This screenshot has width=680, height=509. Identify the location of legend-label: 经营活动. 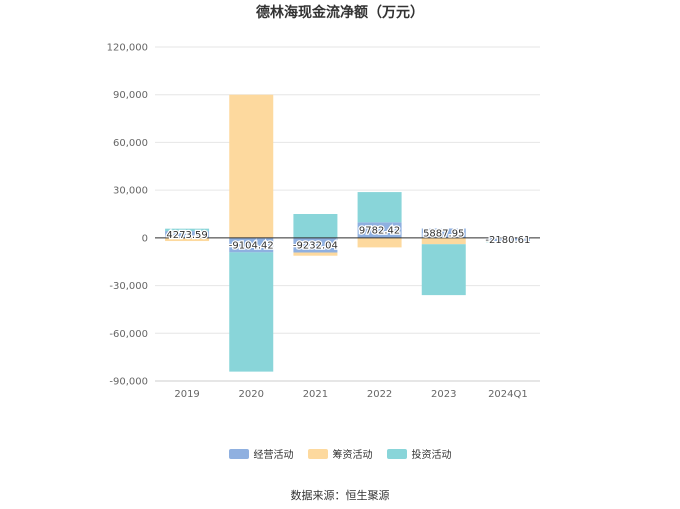
(273, 455).